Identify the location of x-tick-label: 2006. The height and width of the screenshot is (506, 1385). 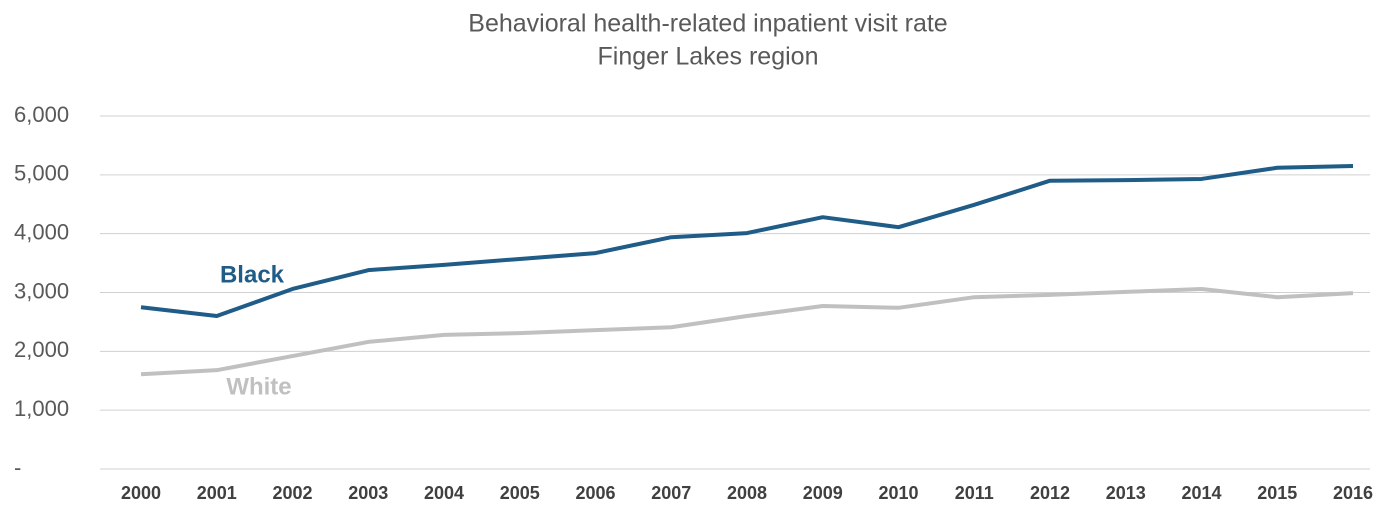
(595, 493).